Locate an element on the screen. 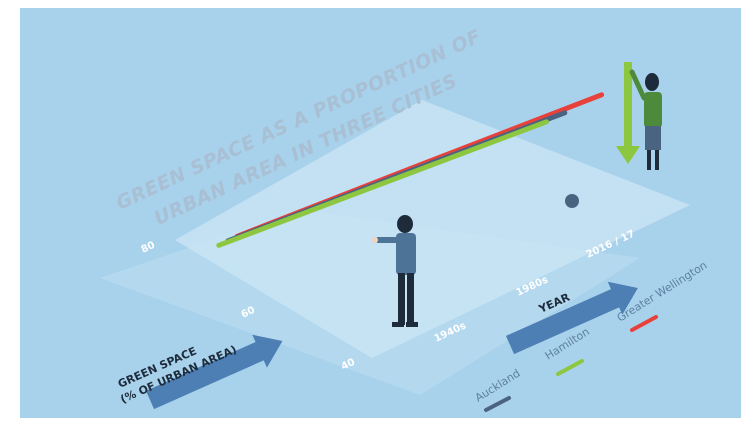 The width and height of the screenshot is (751, 431). y-tick-label-80: 80 is located at coordinates (148, 248).